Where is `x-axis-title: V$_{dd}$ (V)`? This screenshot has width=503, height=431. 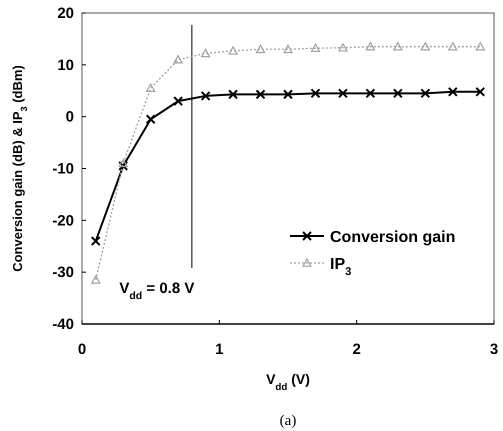
x-axis-title: V$_{dd}$ (V) is located at coordinates (288, 381).